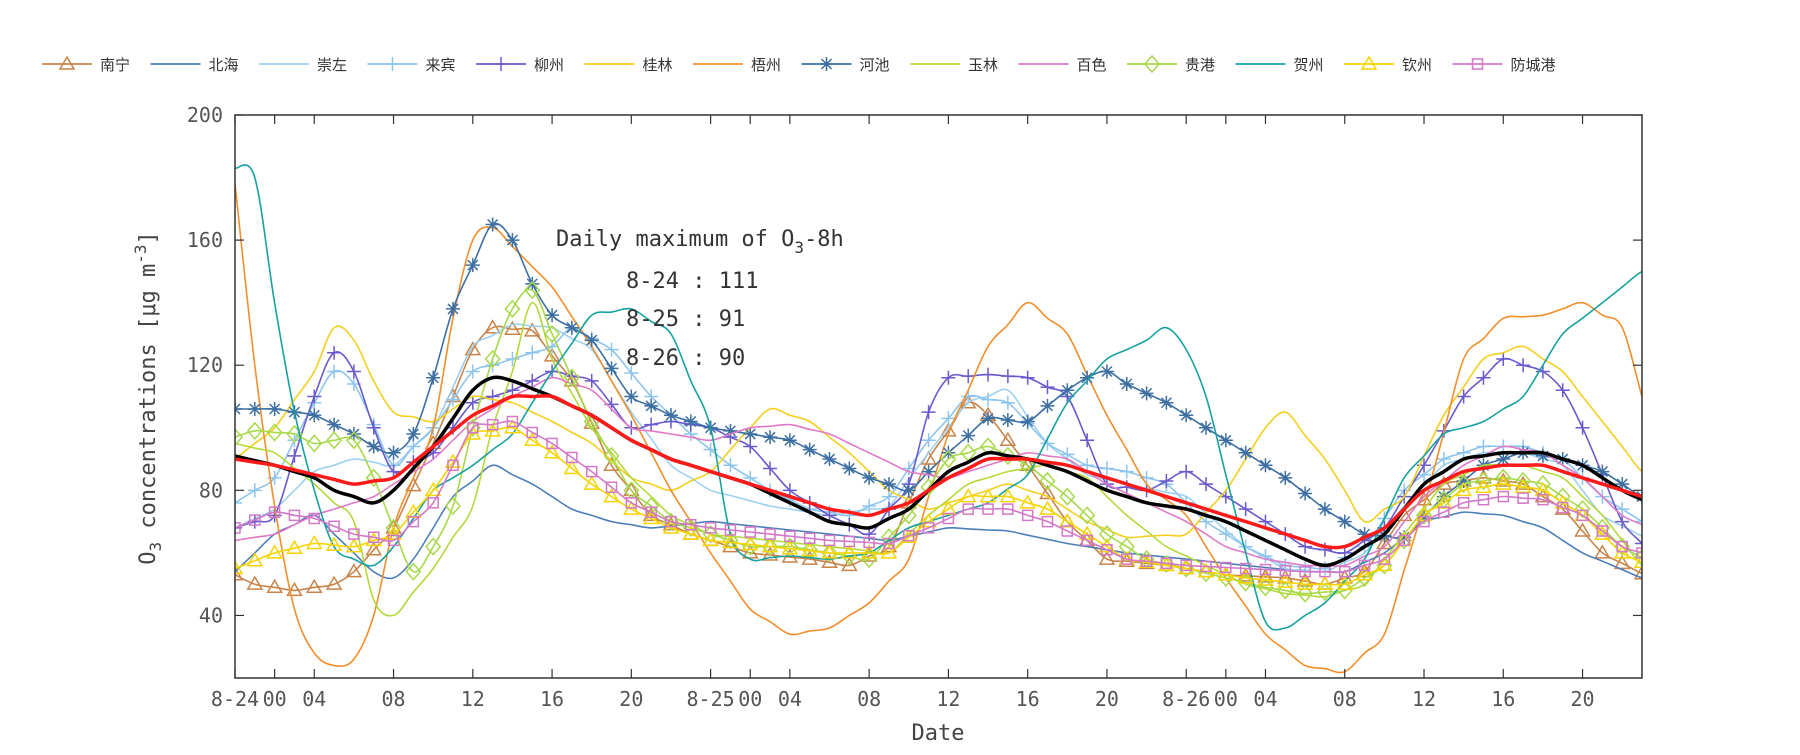  I want to click on legend-item: 防城港, so click(1504, 65).